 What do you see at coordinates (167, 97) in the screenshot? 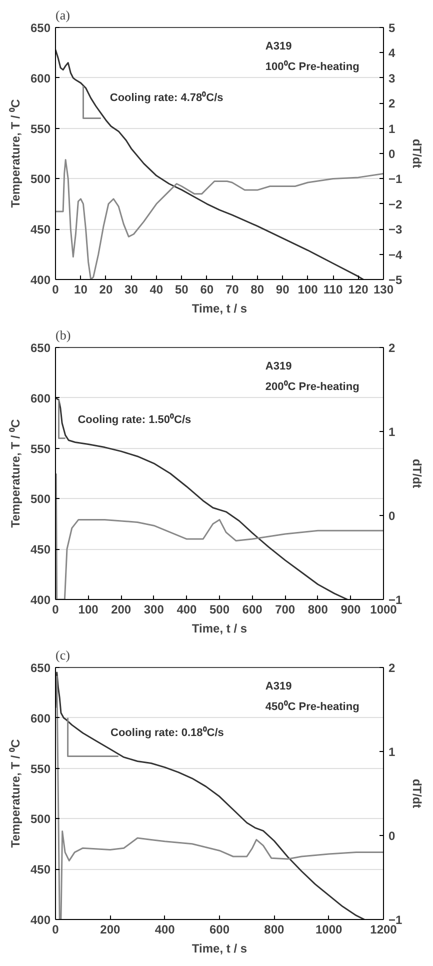
I see `annotation: Cooling rate: 4.78⁰C/s` at bounding box center [167, 97].